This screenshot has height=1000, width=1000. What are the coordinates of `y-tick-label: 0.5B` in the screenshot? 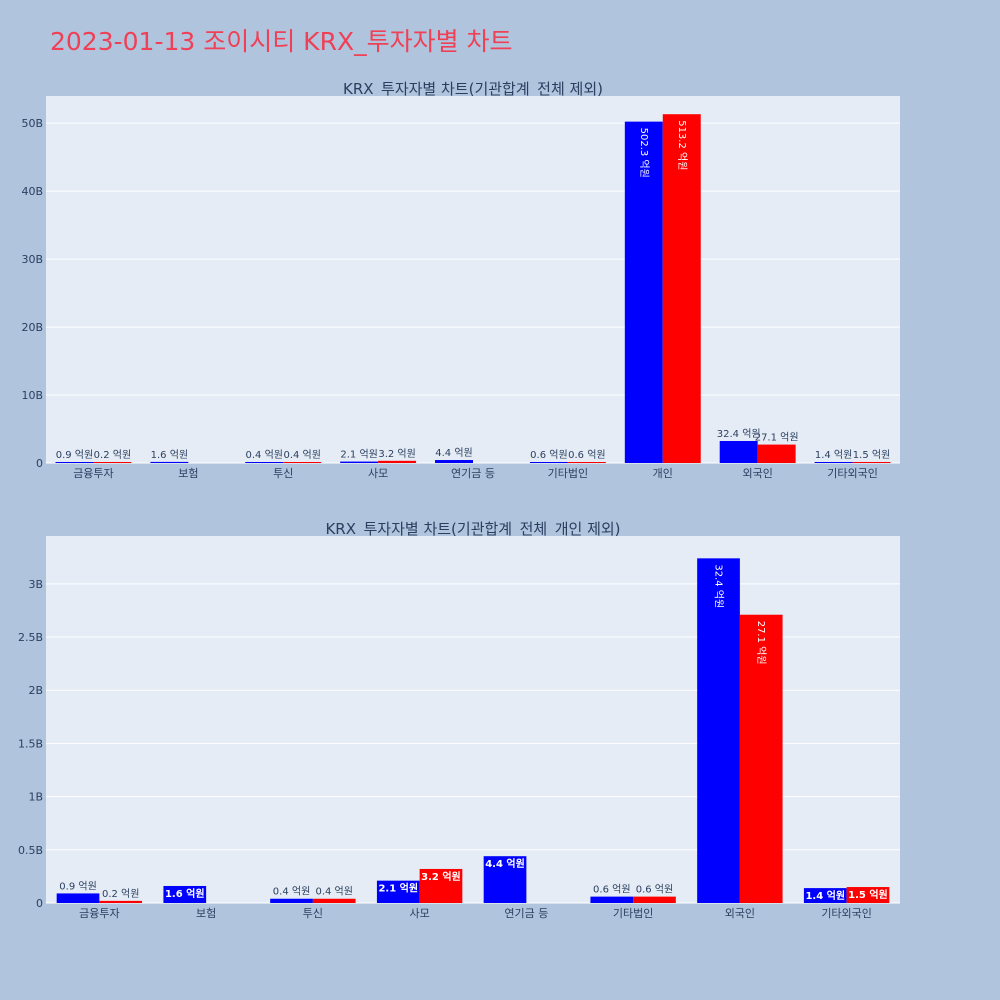 It's located at (30, 850).